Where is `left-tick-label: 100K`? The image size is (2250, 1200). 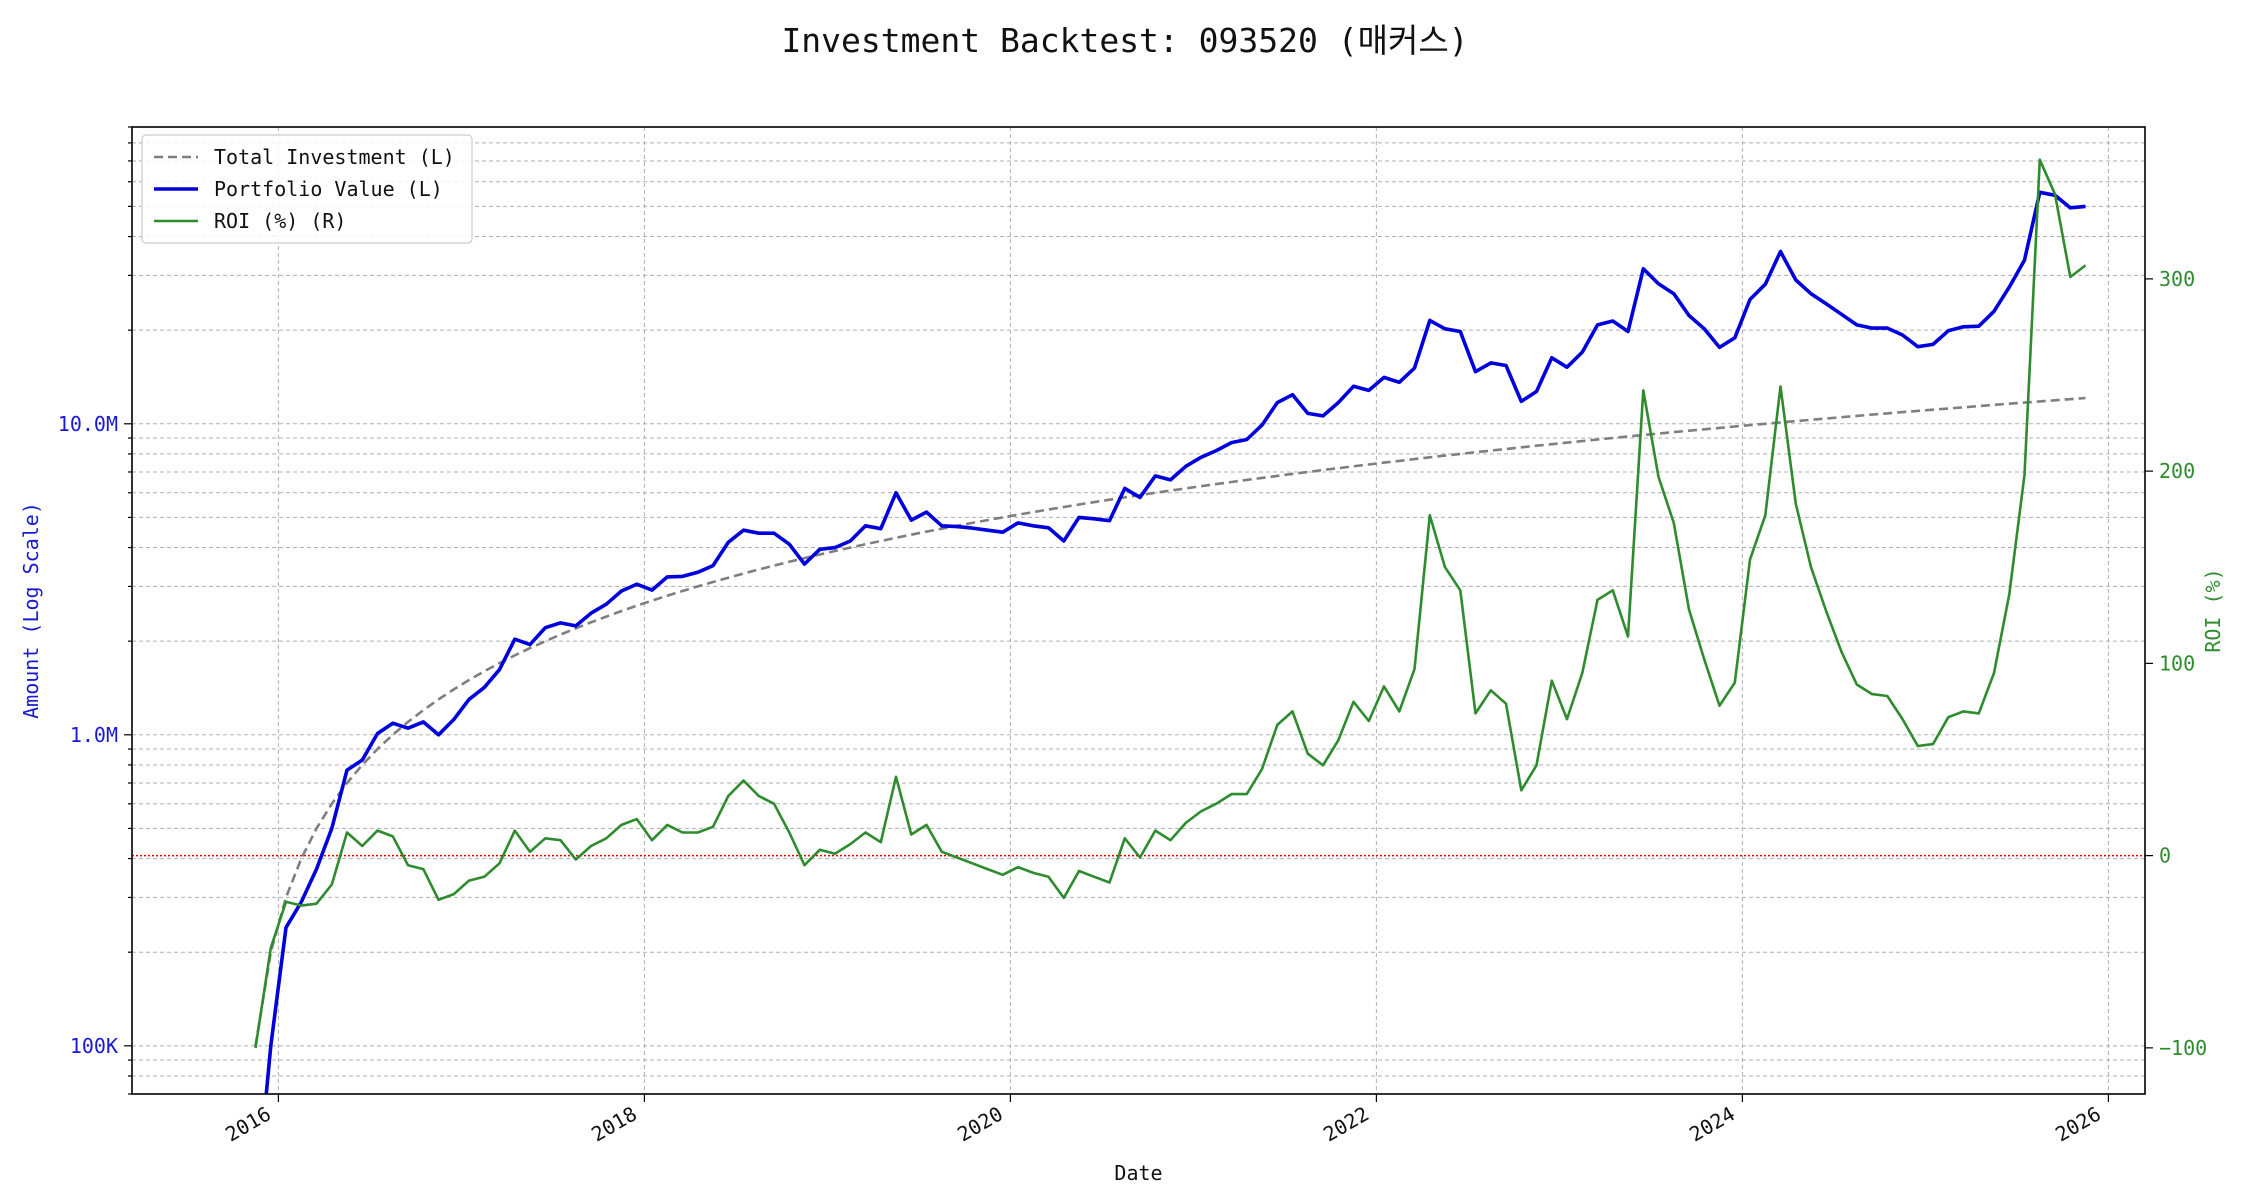 left-tick-label: 100K is located at coordinates (94, 1046).